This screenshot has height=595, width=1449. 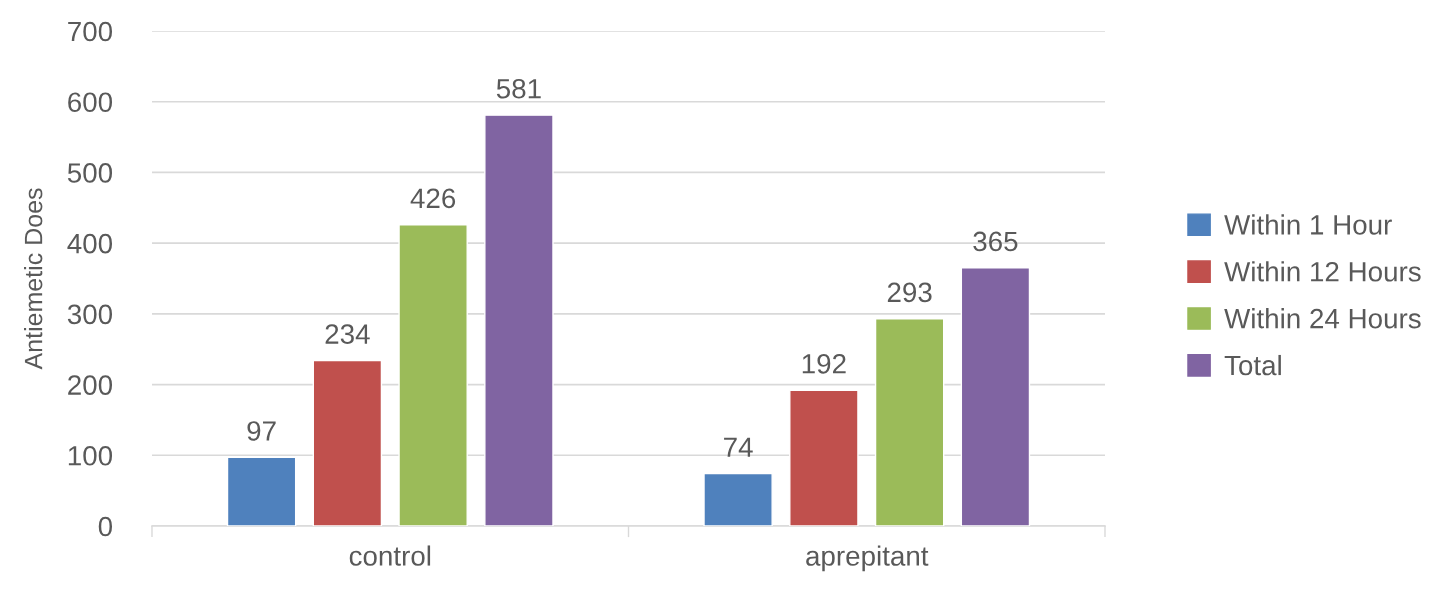 What do you see at coordinates (738, 447) in the screenshot?
I see `data-label: 74` at bounding box center [738, 447].